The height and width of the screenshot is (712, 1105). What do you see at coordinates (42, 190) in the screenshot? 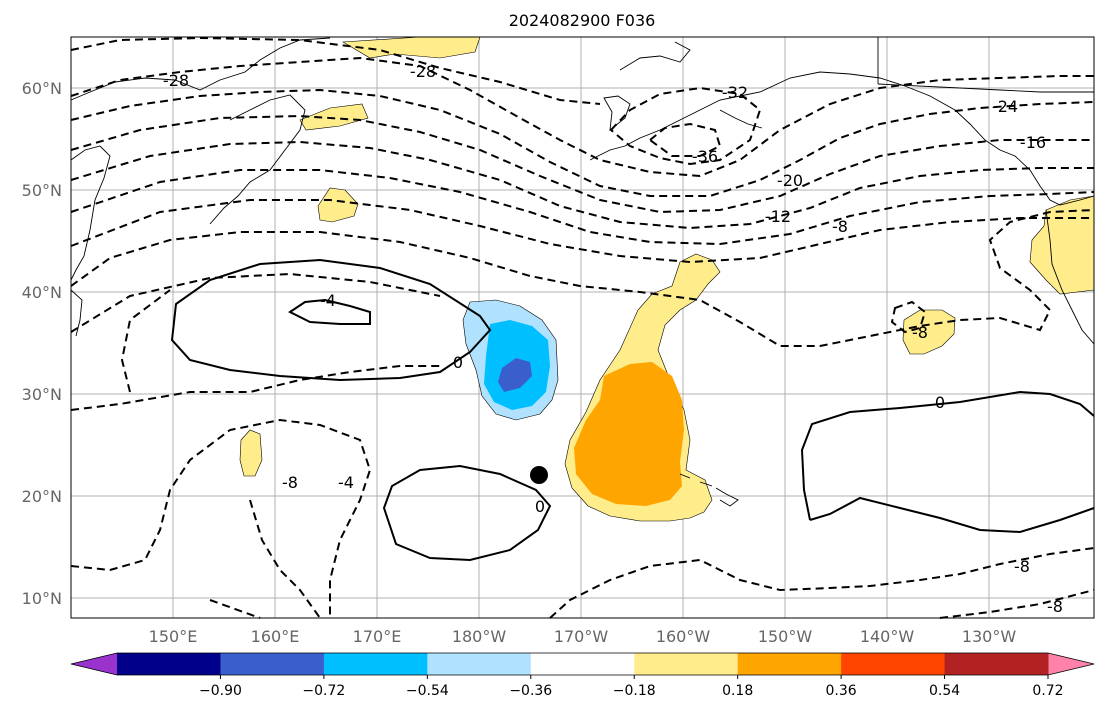
I see `lat-label: 50°N` at bounding box center [42, 190].